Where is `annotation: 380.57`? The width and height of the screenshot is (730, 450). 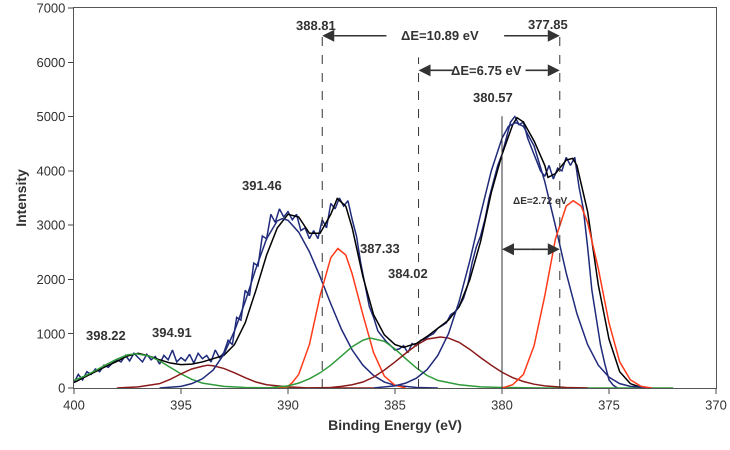 annotation: 380.57 is located at coordinates (493, 97).